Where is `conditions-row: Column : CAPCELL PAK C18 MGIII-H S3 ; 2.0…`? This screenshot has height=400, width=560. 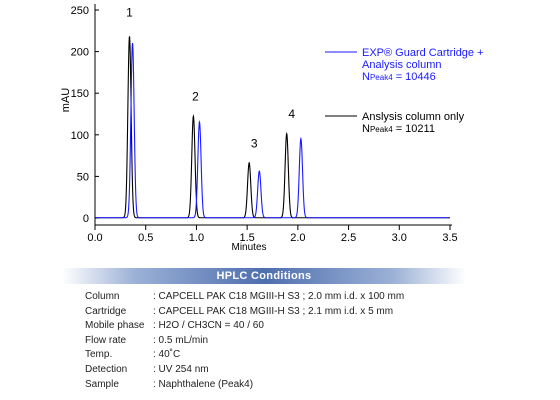
conditions-row: Column : CAPCELL PAK C18 MGIII-H S3 ; 2.0… is located at coordinates (244, 297).